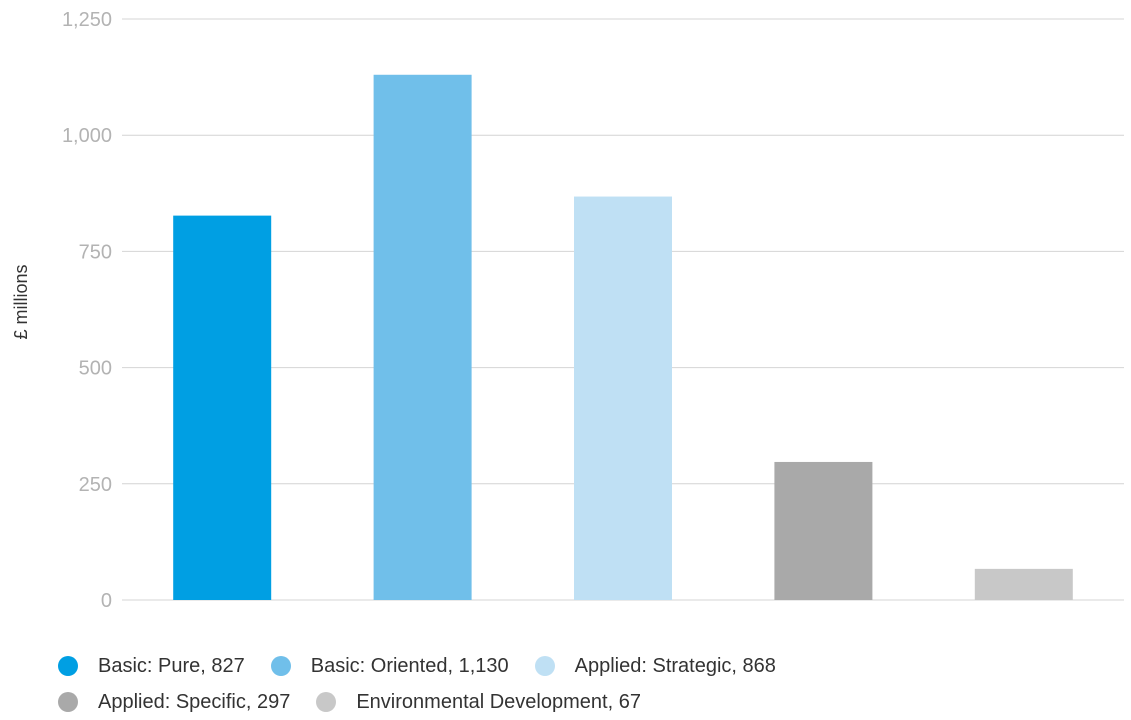 The height and width of the screenshot is (720, 1131). I want to click on legend-label-environmental-development: Environmental Development, 67, so click(498, 701).